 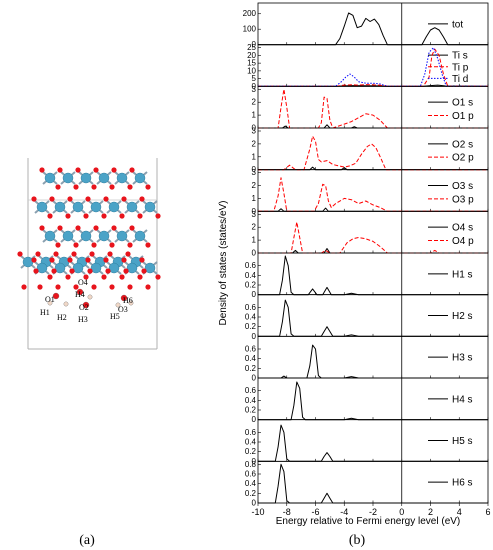 What do you see at coordinates (463, 199) in the screenshot?
I see `legend-label: O3 p` at bounding box center [463, 199].